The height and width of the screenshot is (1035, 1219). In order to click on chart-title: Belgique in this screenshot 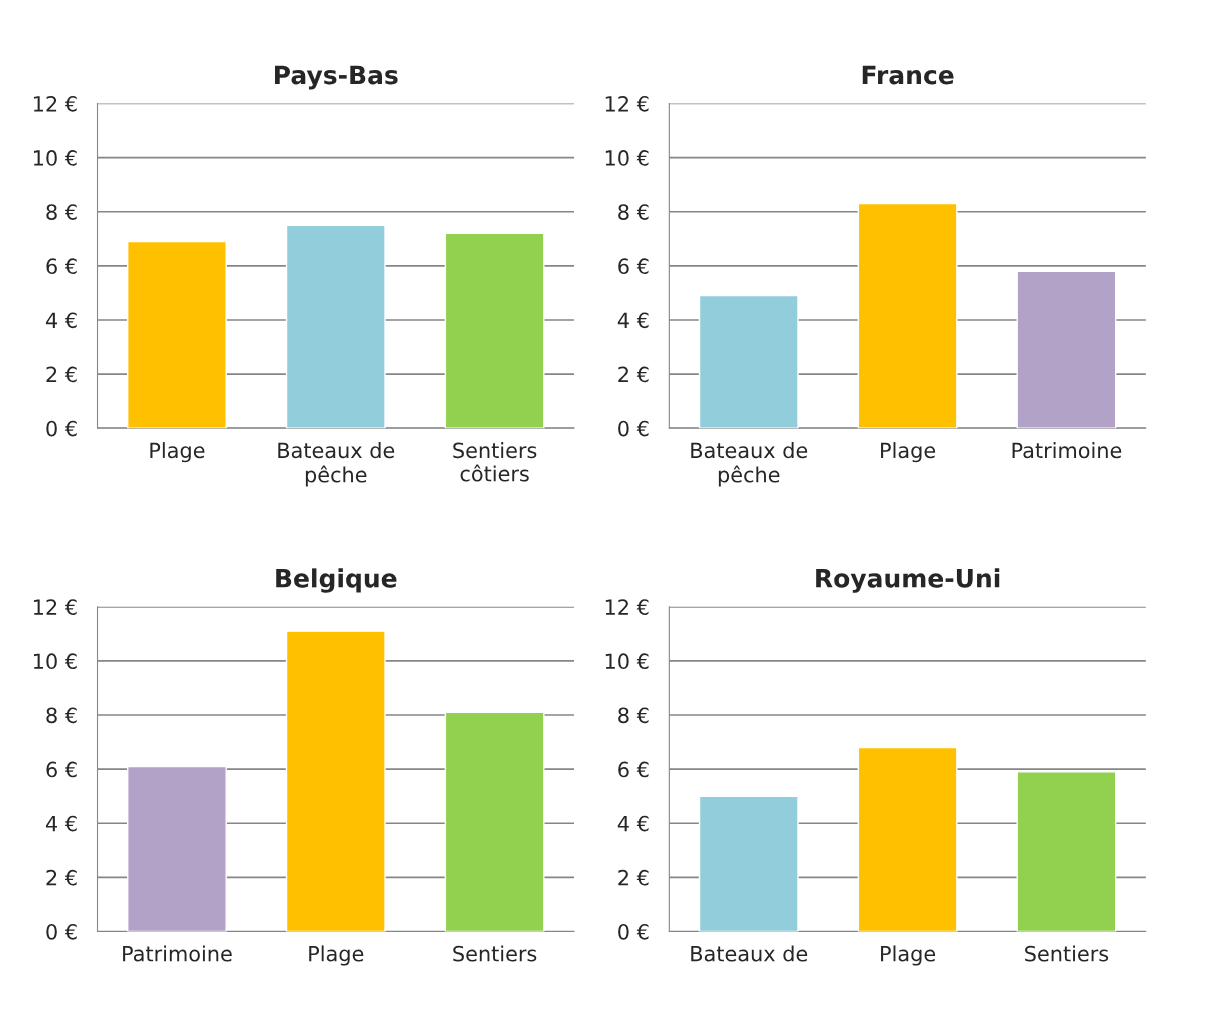, I will do `click(336, 580)`.